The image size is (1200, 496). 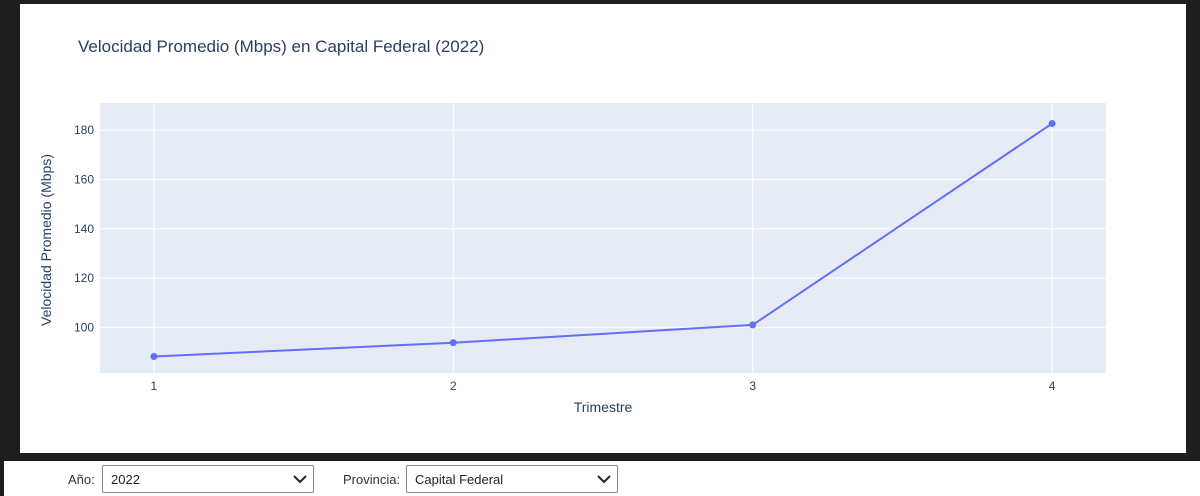 What do you see at coordinates (84, 130) in the screenshot?
I see `y-tick-label: 180` at bounding box center [84, 130].